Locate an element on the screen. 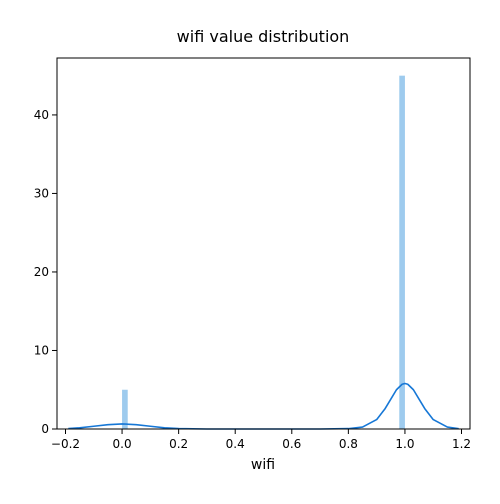  x-tick-label: 1.0 is located at coordinates (404, 444).